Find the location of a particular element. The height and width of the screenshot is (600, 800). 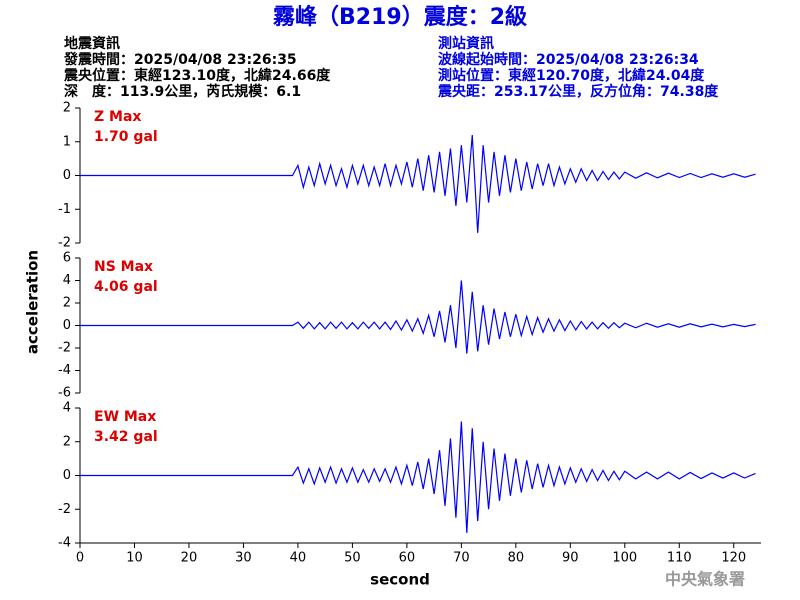

annotation: 3.42 gal is located at coordinates (126, 437).